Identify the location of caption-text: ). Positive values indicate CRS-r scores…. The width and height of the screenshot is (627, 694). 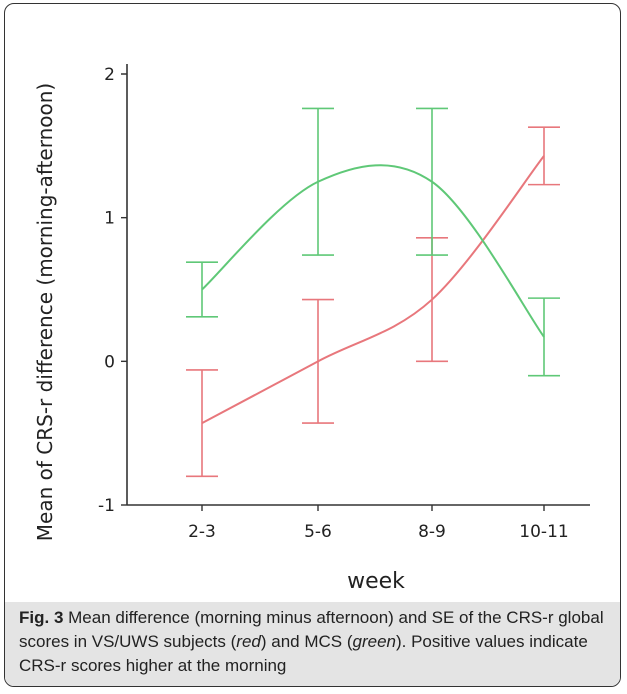
(303, 653).